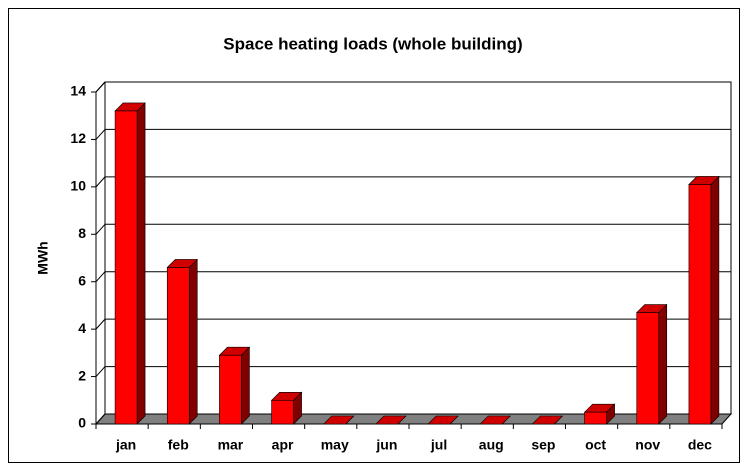 Image resolution: width=747 pixels, height=472 pixels. What do you see at coordinates (386, 445) in the screenshot?
I see `x-tick-label: jun` at bounding box center [386, 445].